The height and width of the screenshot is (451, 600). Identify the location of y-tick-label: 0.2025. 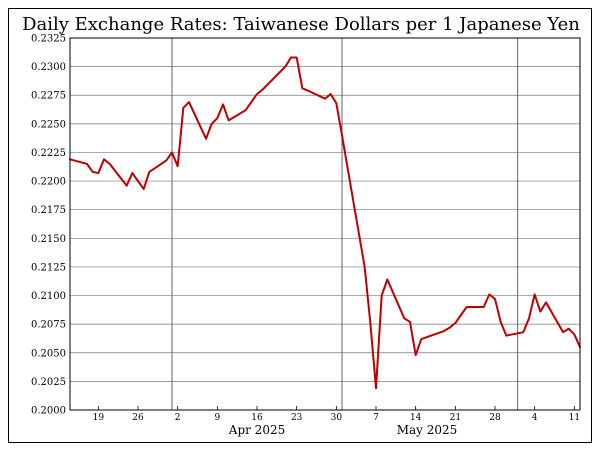
(48, 382).